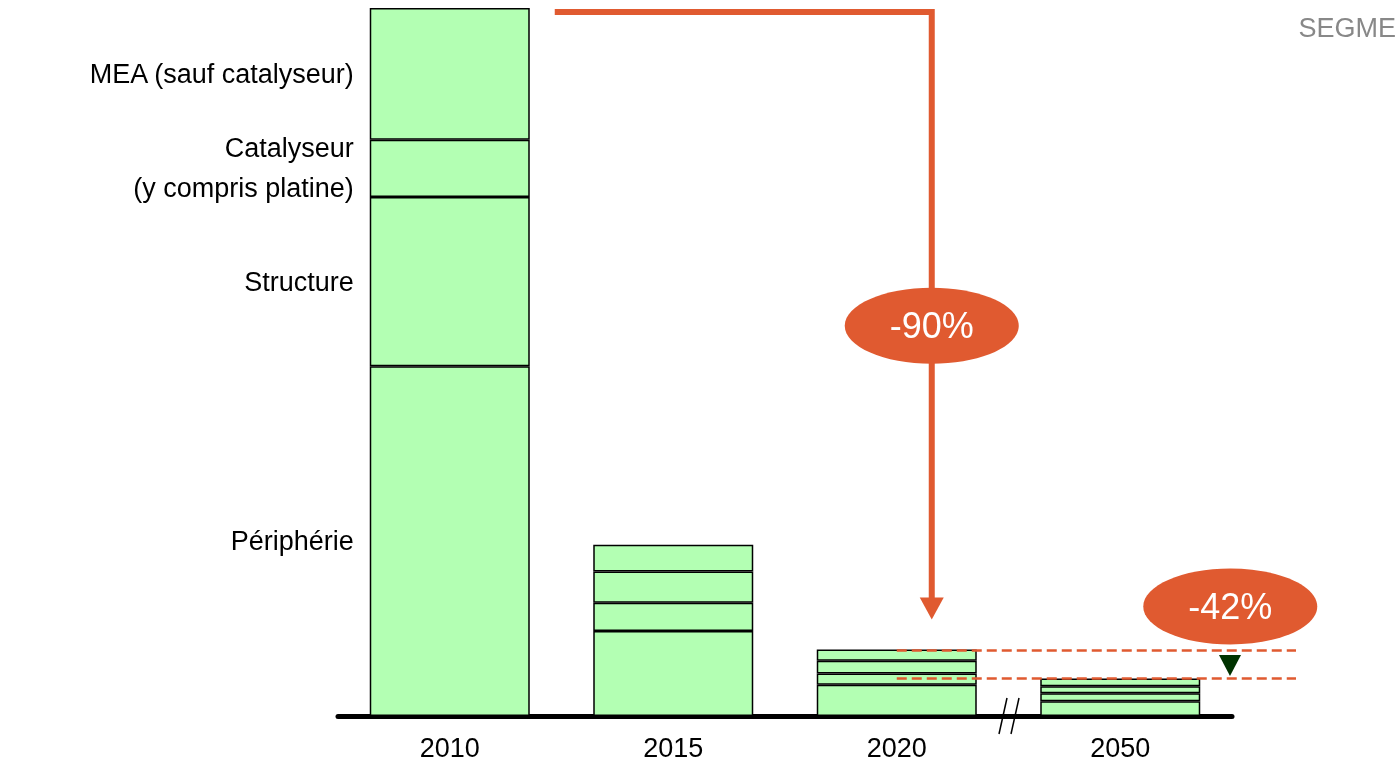 The width and height of the screenshot is (1396, 784). Describe the element at coordinates (1120, 747) in the screenshot. I see `x-tick-label: 2050` at that location.